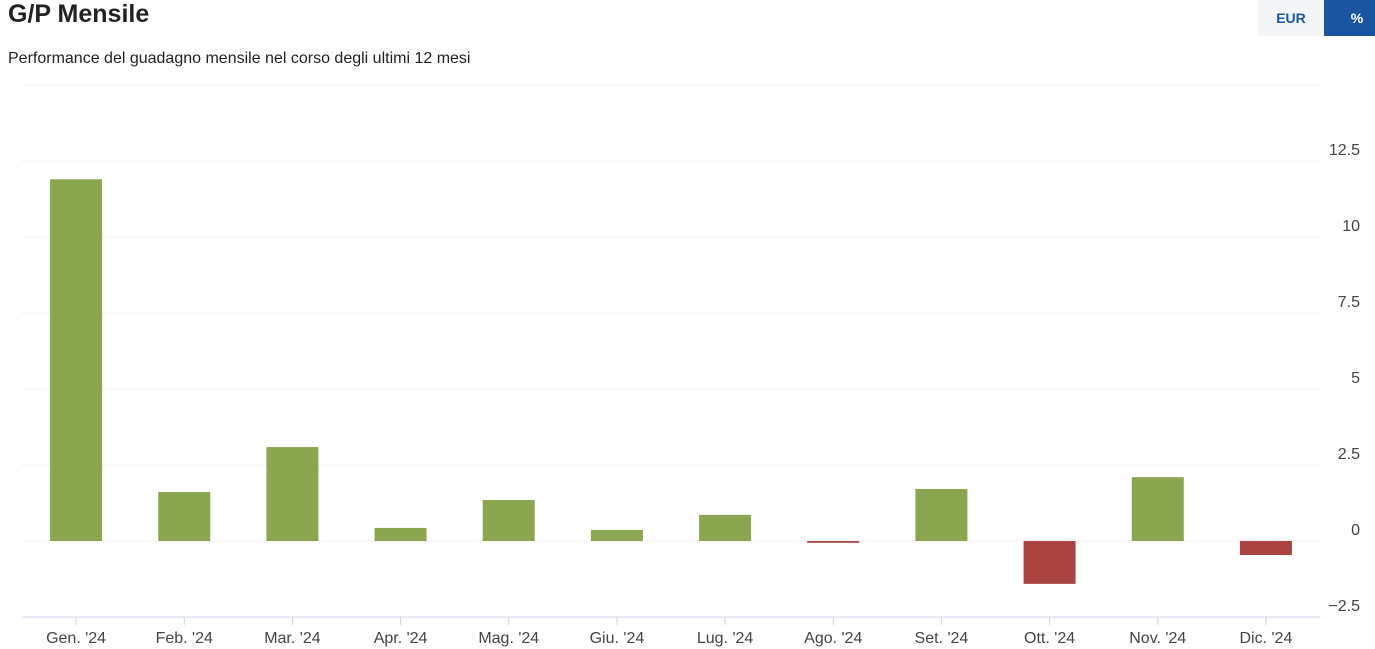 The image size is (1375, 649). Describe the element at coordinates (508, 638) in the screenshot. I see `x-tick-label: Mag. '24` at that location.